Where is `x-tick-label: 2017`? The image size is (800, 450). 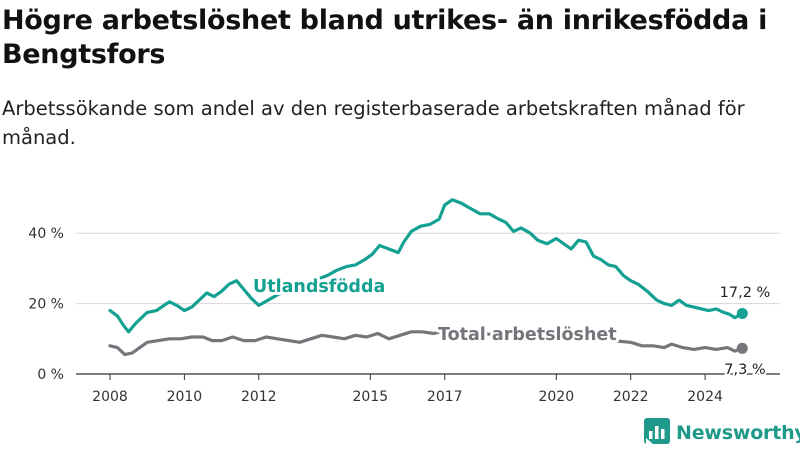
x-tick-label: 2017 is located at coordinates (445, 397).